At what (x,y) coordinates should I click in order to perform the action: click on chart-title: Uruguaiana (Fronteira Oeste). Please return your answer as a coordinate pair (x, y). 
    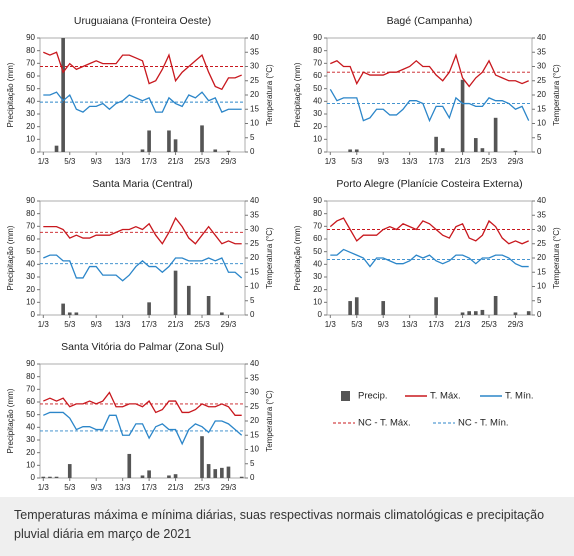
    Looking at the image, I should click on (142, 21).